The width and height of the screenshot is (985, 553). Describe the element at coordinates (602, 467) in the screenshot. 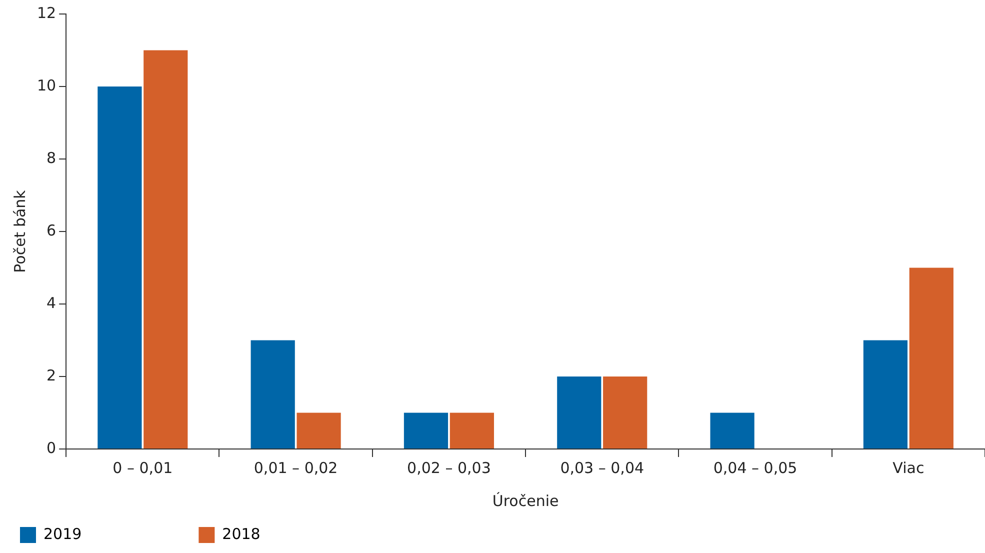

I see `x-tick-label: 0,03 – 0,04` at that location.